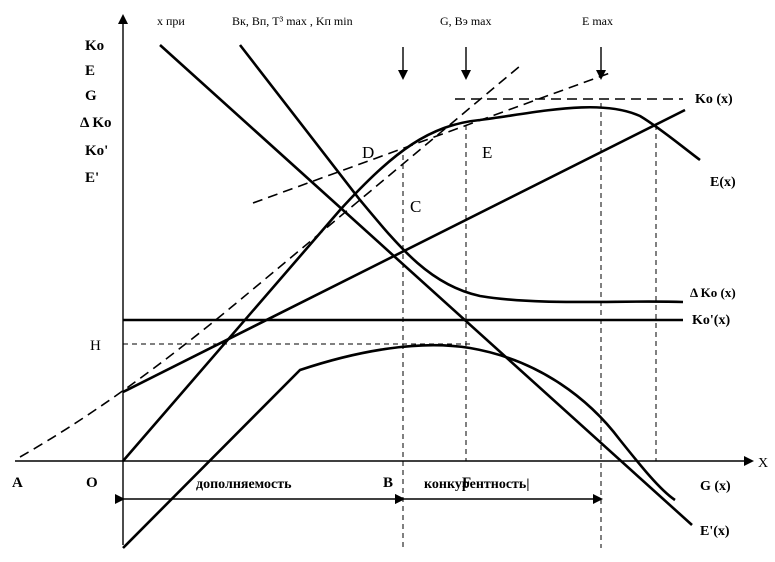 The height and width of the screenshot is (562, 775). I want to click on point-label-b: B, so click(388, 483).